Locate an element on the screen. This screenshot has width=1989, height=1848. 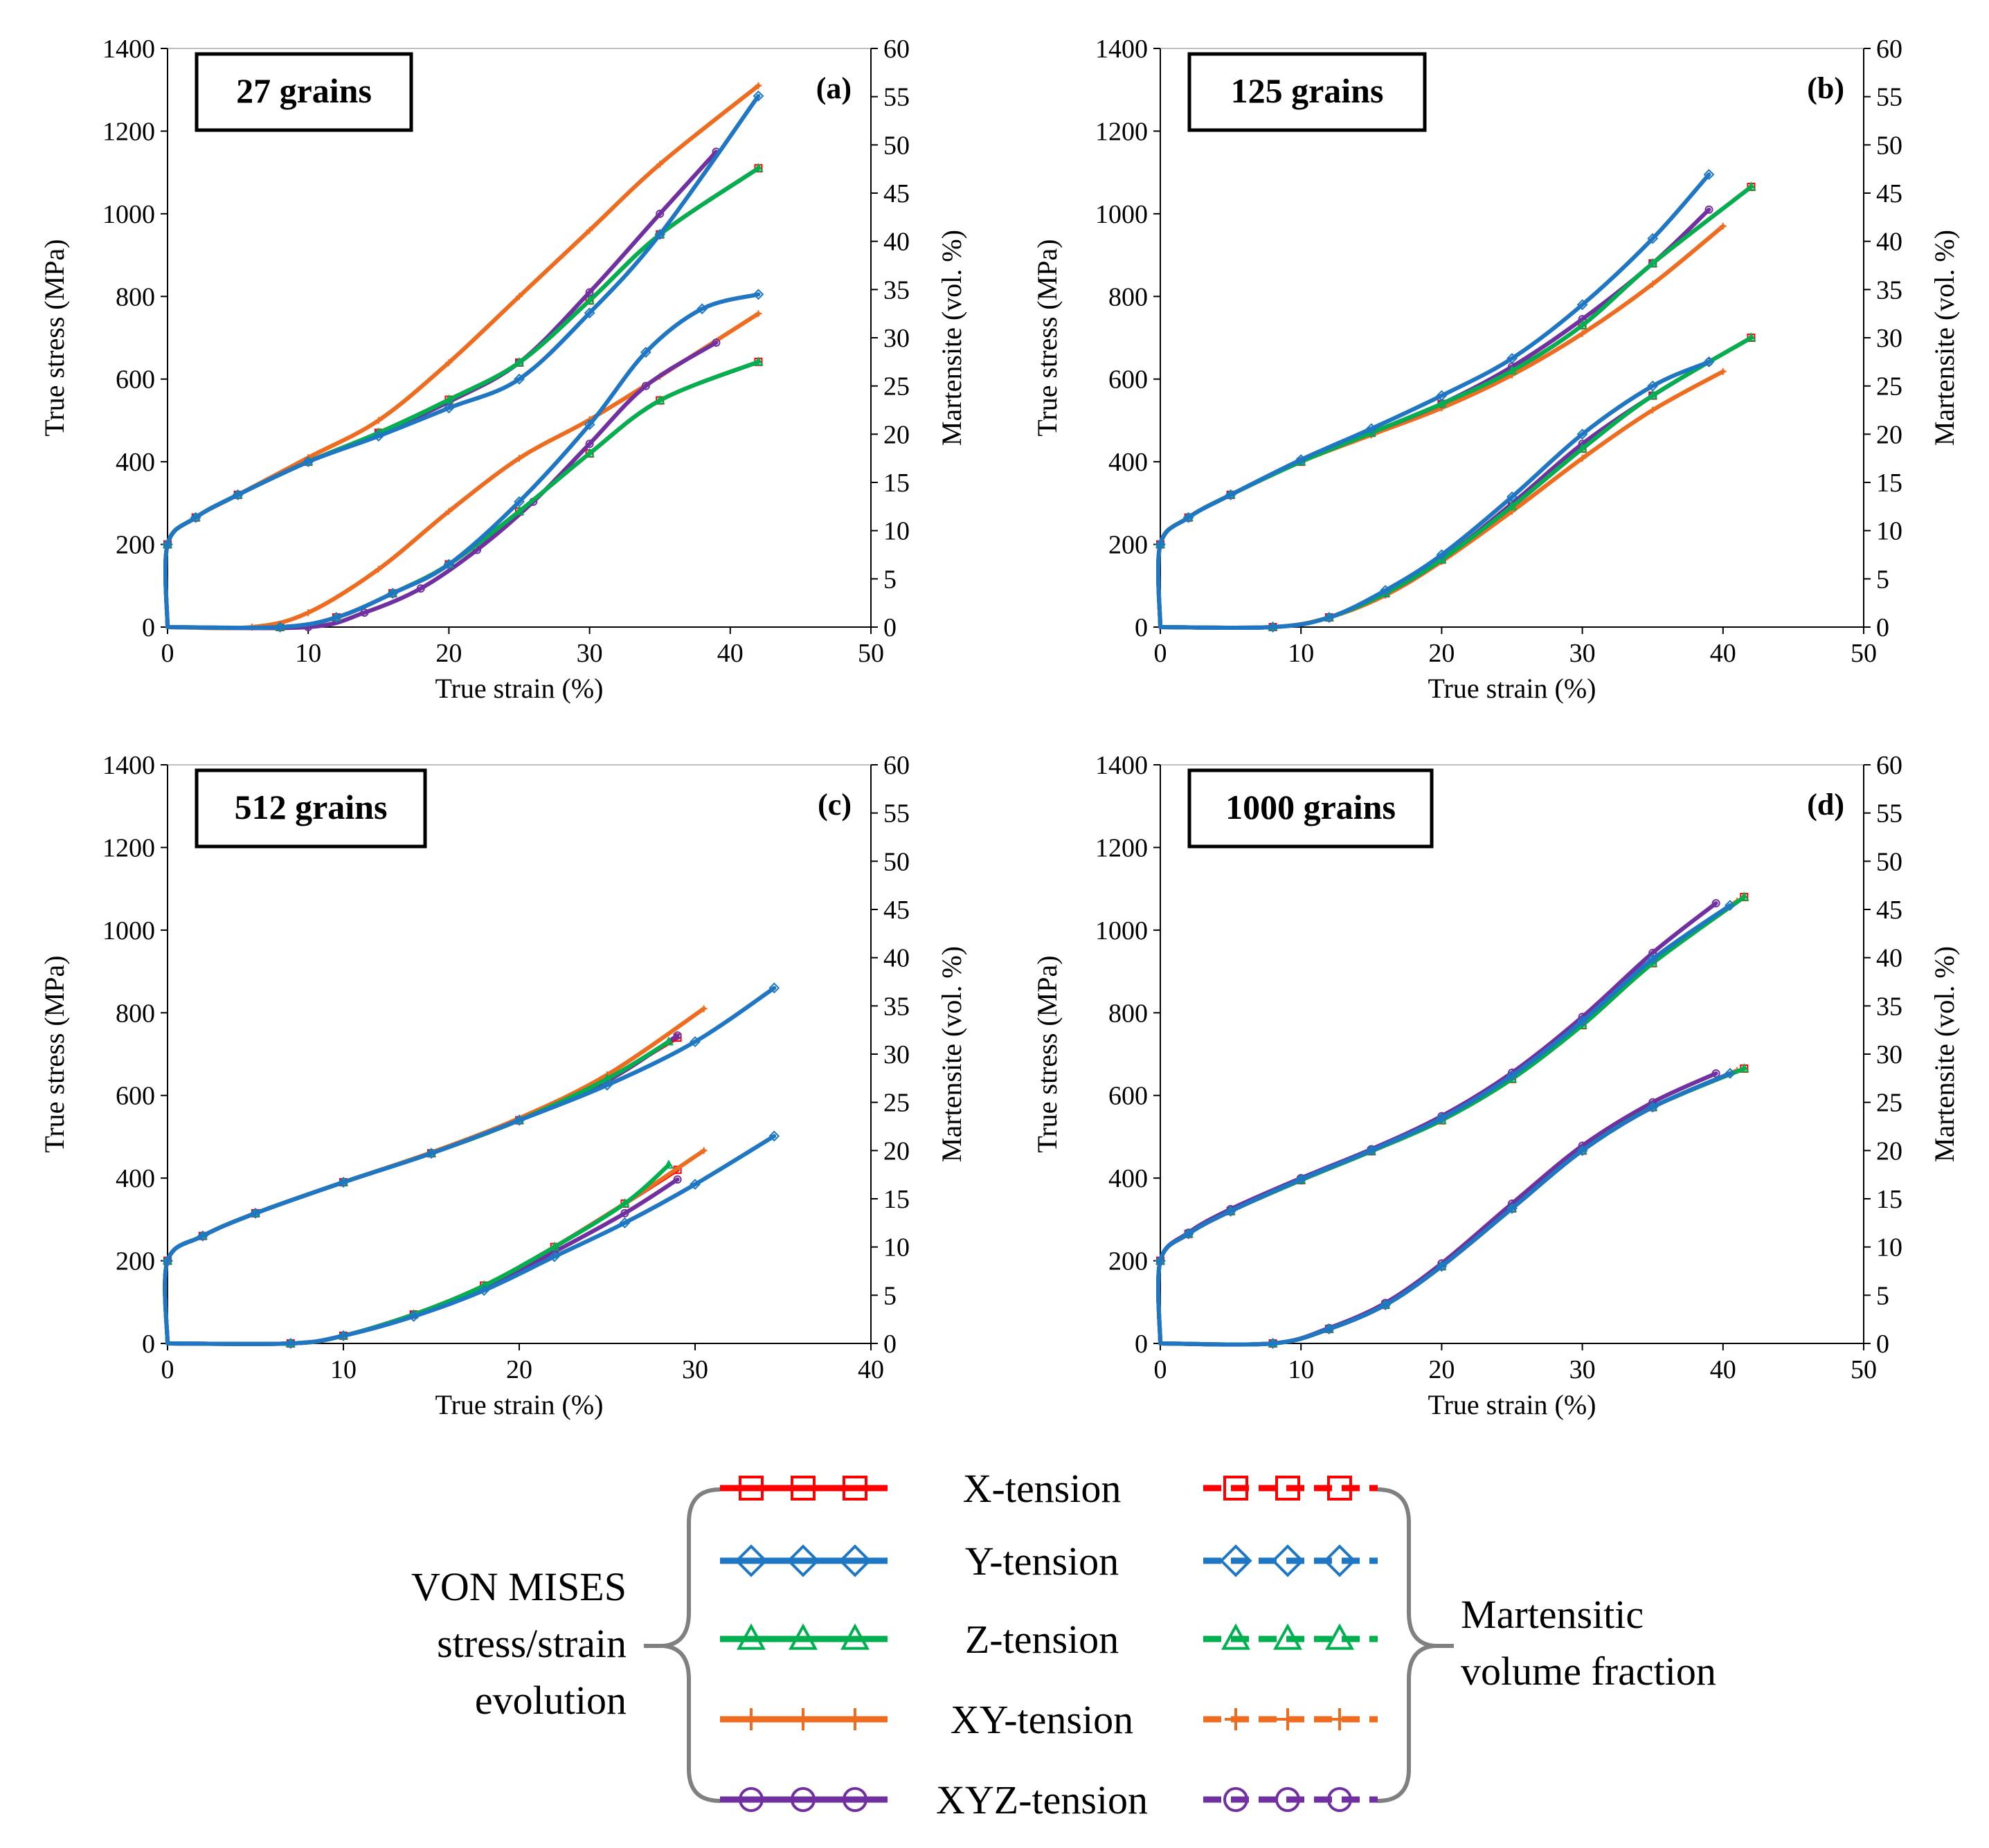
y2-tick-label: 10 is located at coordinates (896, 1247).